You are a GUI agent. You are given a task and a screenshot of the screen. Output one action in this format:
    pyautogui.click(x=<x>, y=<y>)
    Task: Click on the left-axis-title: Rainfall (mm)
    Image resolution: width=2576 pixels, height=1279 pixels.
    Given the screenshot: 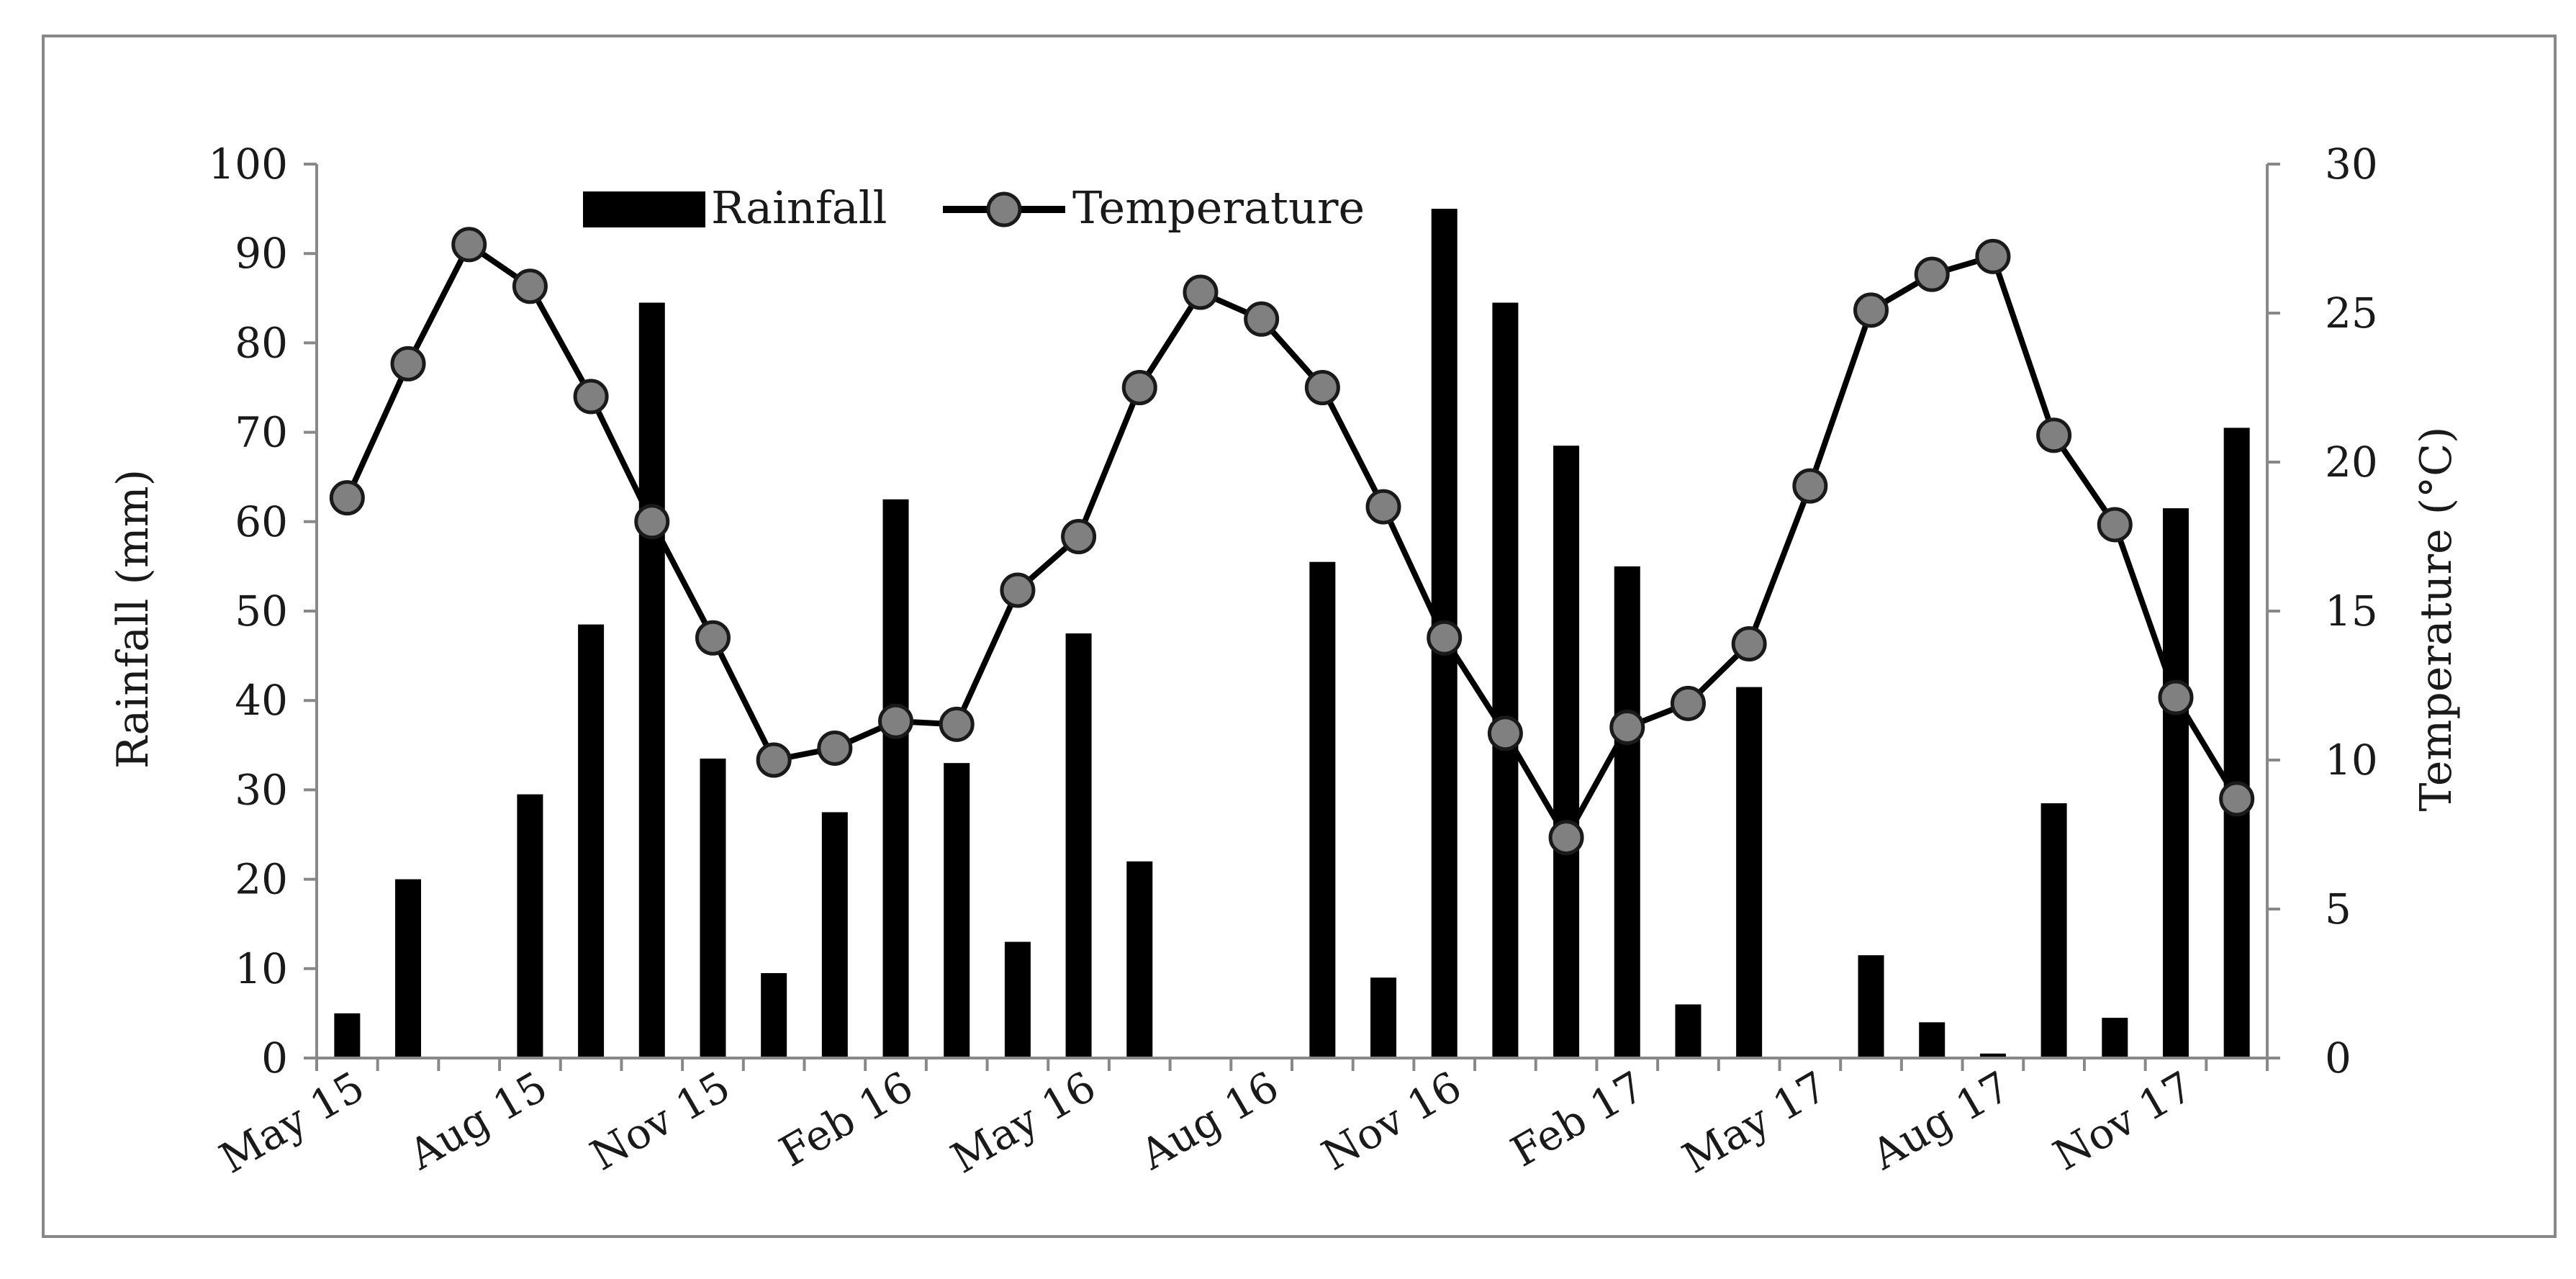 What is the action you would take?
    pyautogui.click(x=133, y=619)
    